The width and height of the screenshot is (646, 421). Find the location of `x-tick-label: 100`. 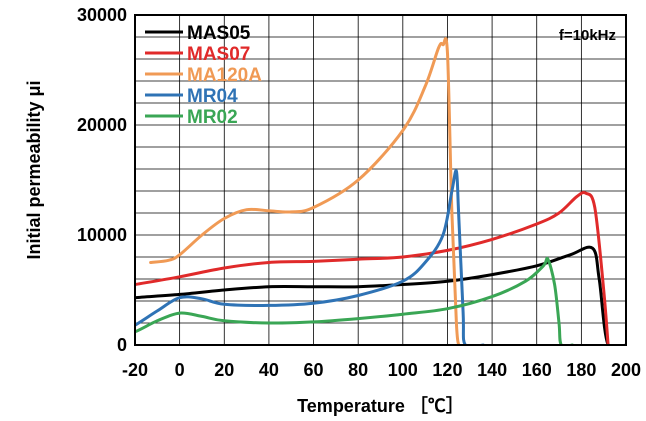

x-tick-label: 100 is located at coordinates (403, 370).